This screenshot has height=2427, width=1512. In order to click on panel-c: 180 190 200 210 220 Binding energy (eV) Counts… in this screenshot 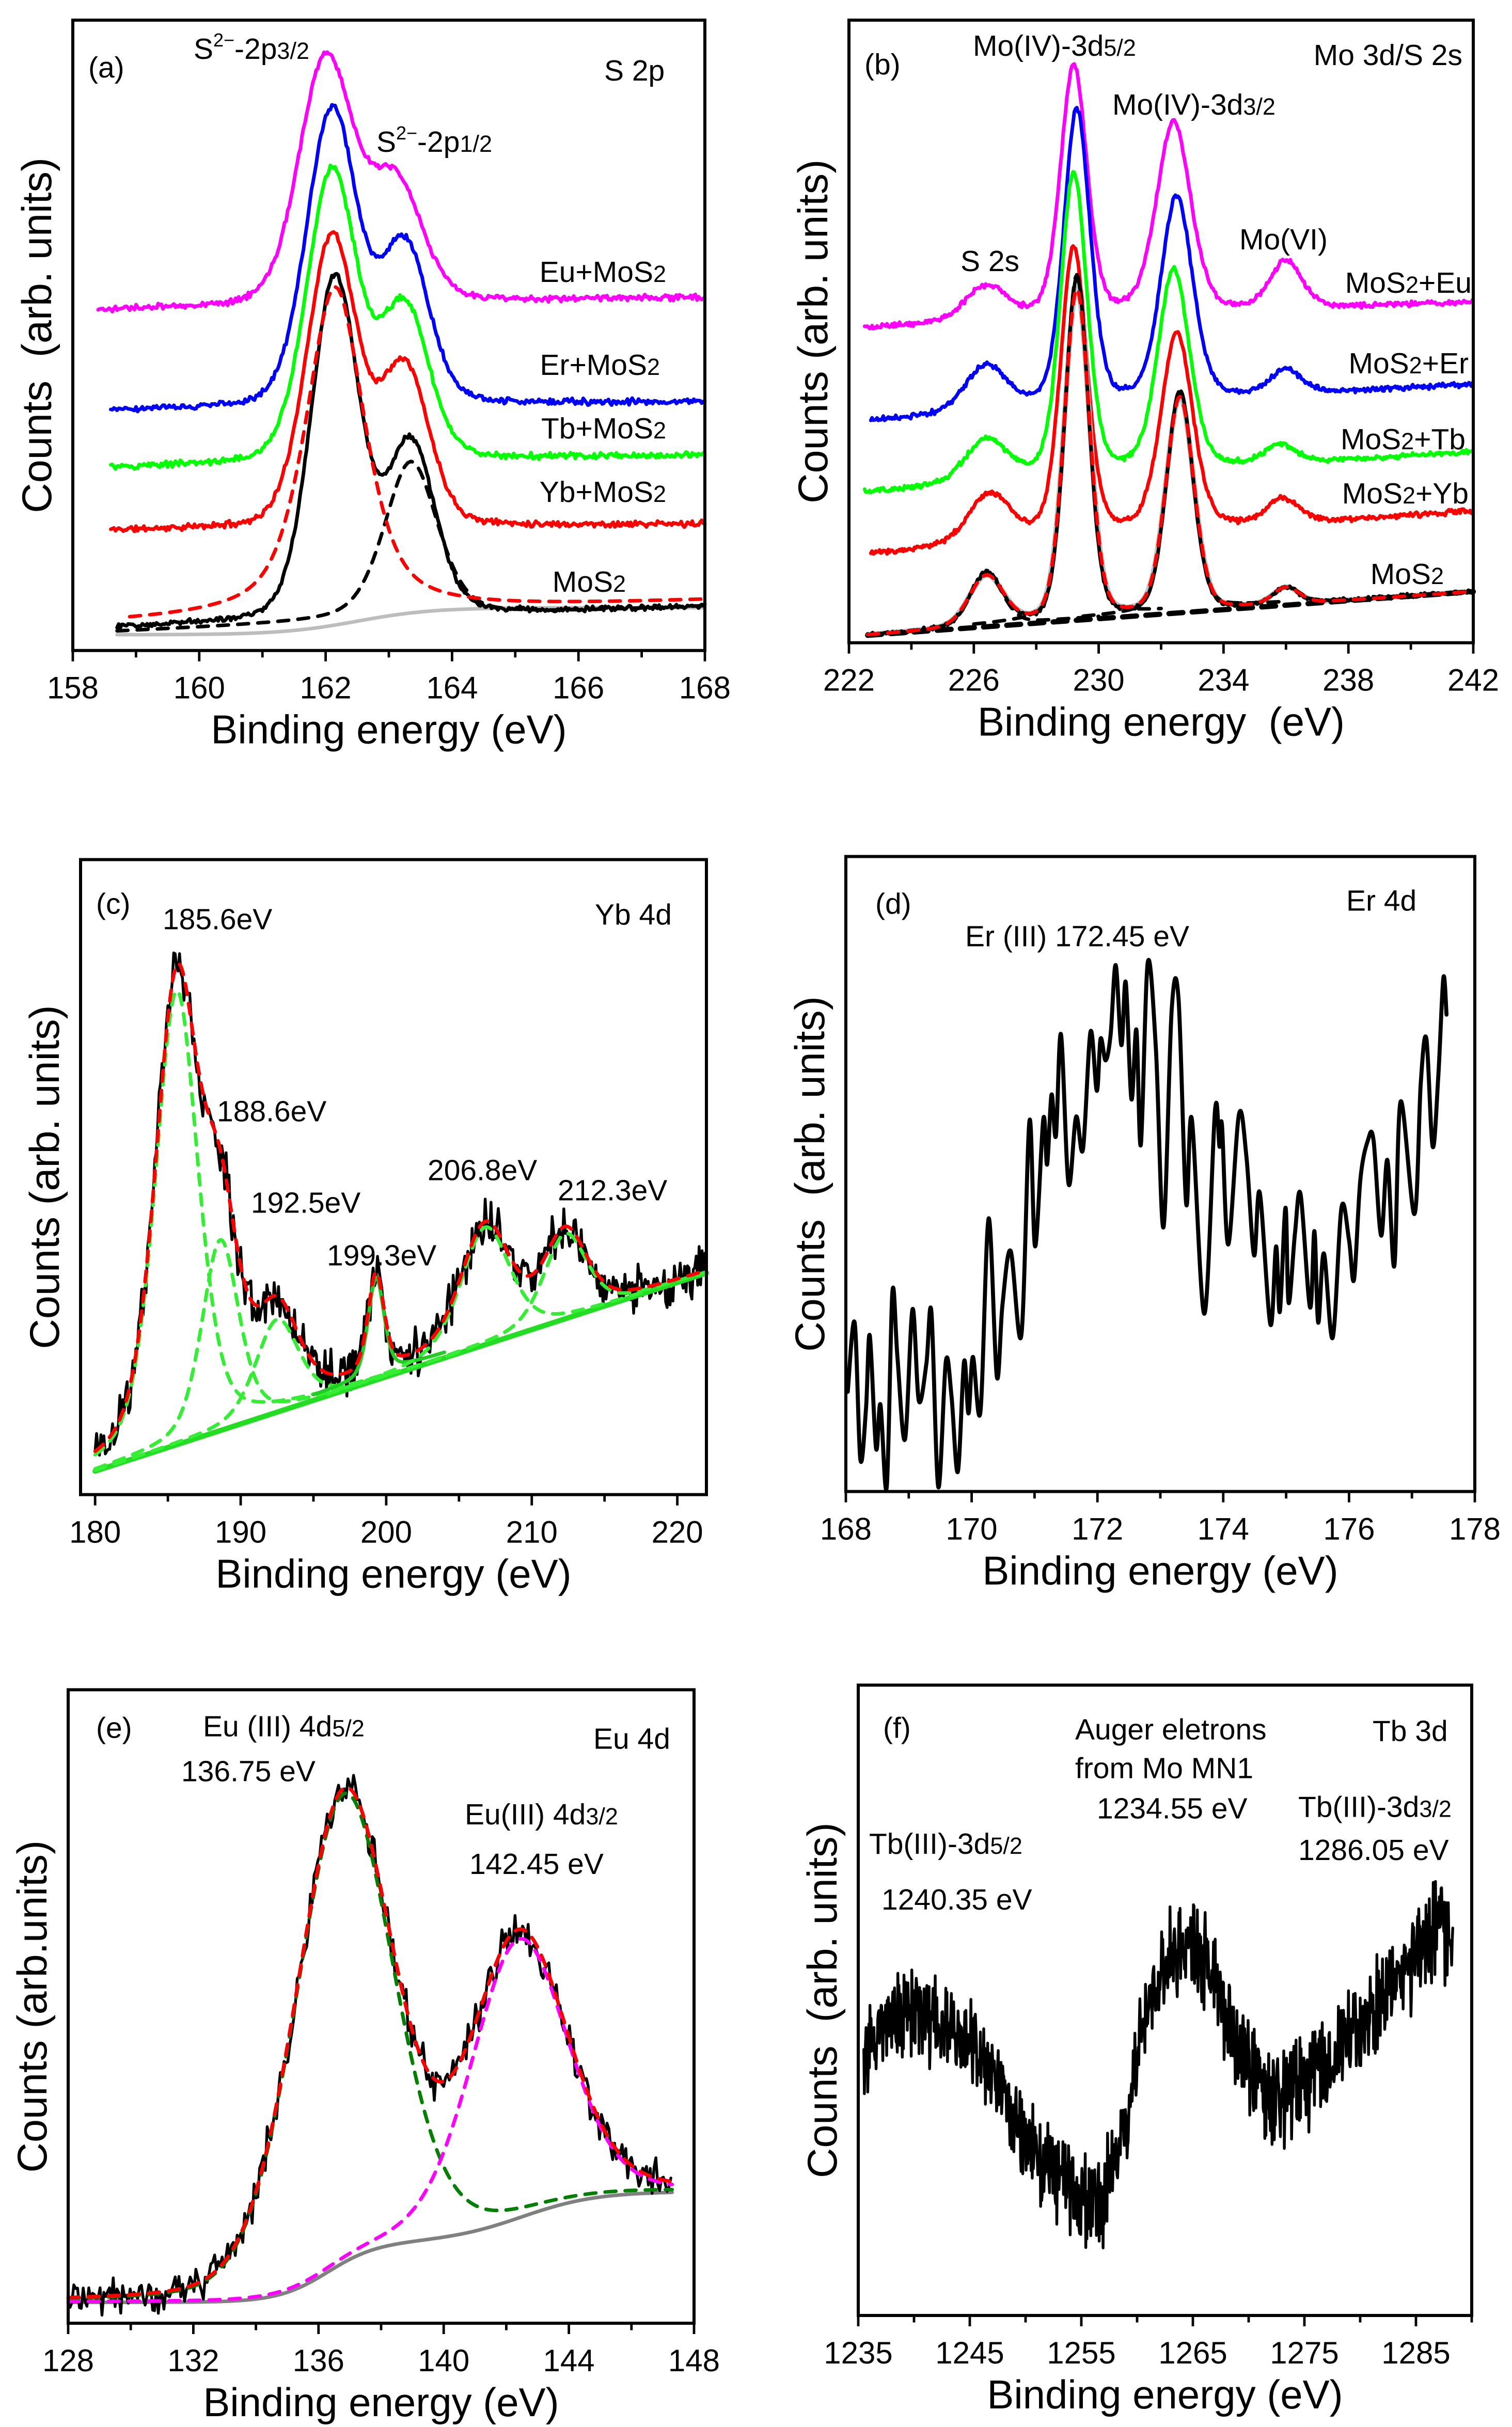, I will do `click(366, 1227)`.